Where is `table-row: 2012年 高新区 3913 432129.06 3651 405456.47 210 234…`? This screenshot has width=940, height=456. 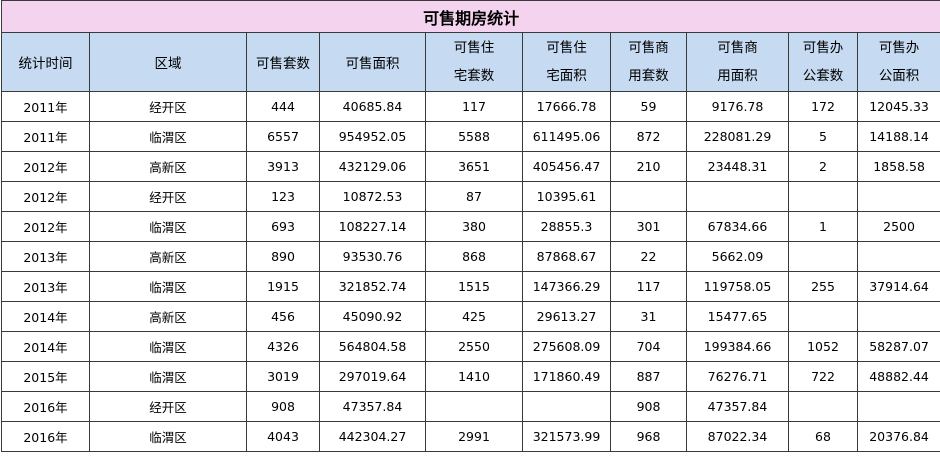 table-row: 2012年 高新区 3913 432129.06 3651 405456.47 210 234… is located at coordinates (470, 166).